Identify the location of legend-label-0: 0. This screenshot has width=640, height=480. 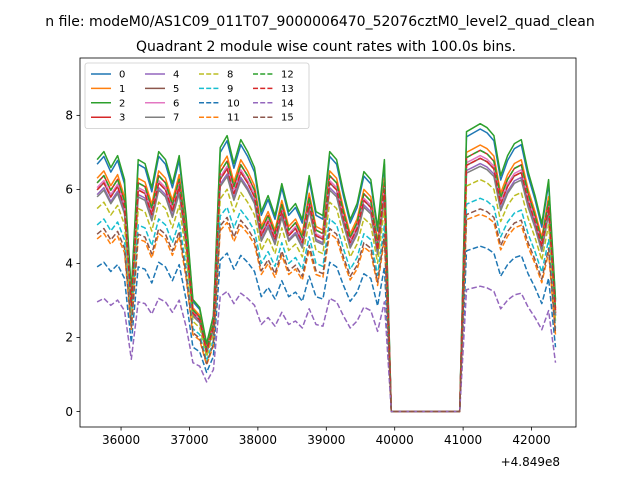
(122, 75).